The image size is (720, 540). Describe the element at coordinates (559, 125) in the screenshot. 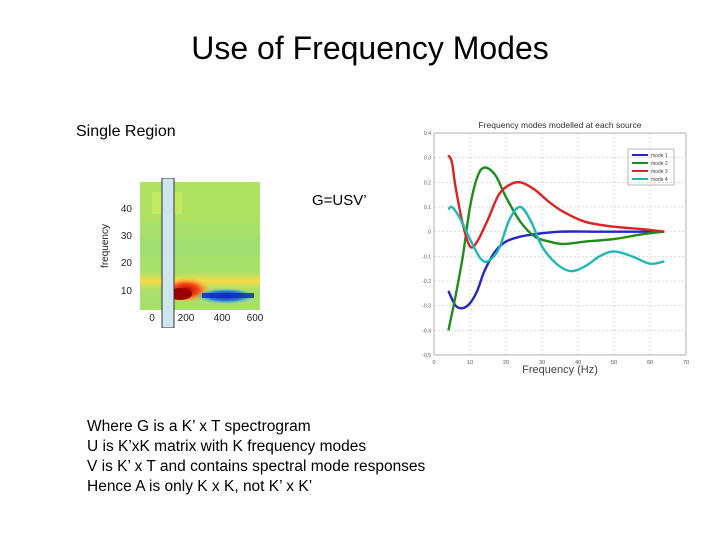

I see `chart-title: Frequency modes modelled at each source` at that location.